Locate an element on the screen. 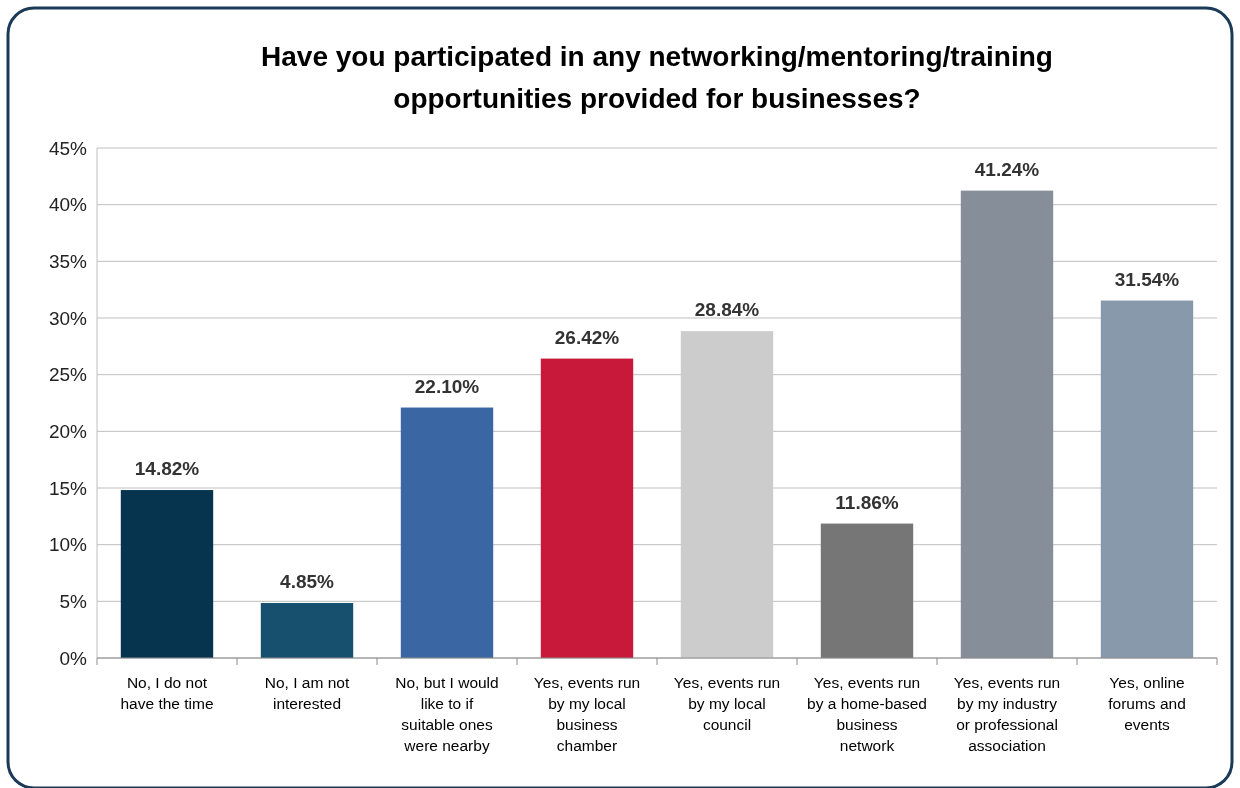  y-tick-label: 0% is located at coordinates (73, 658).